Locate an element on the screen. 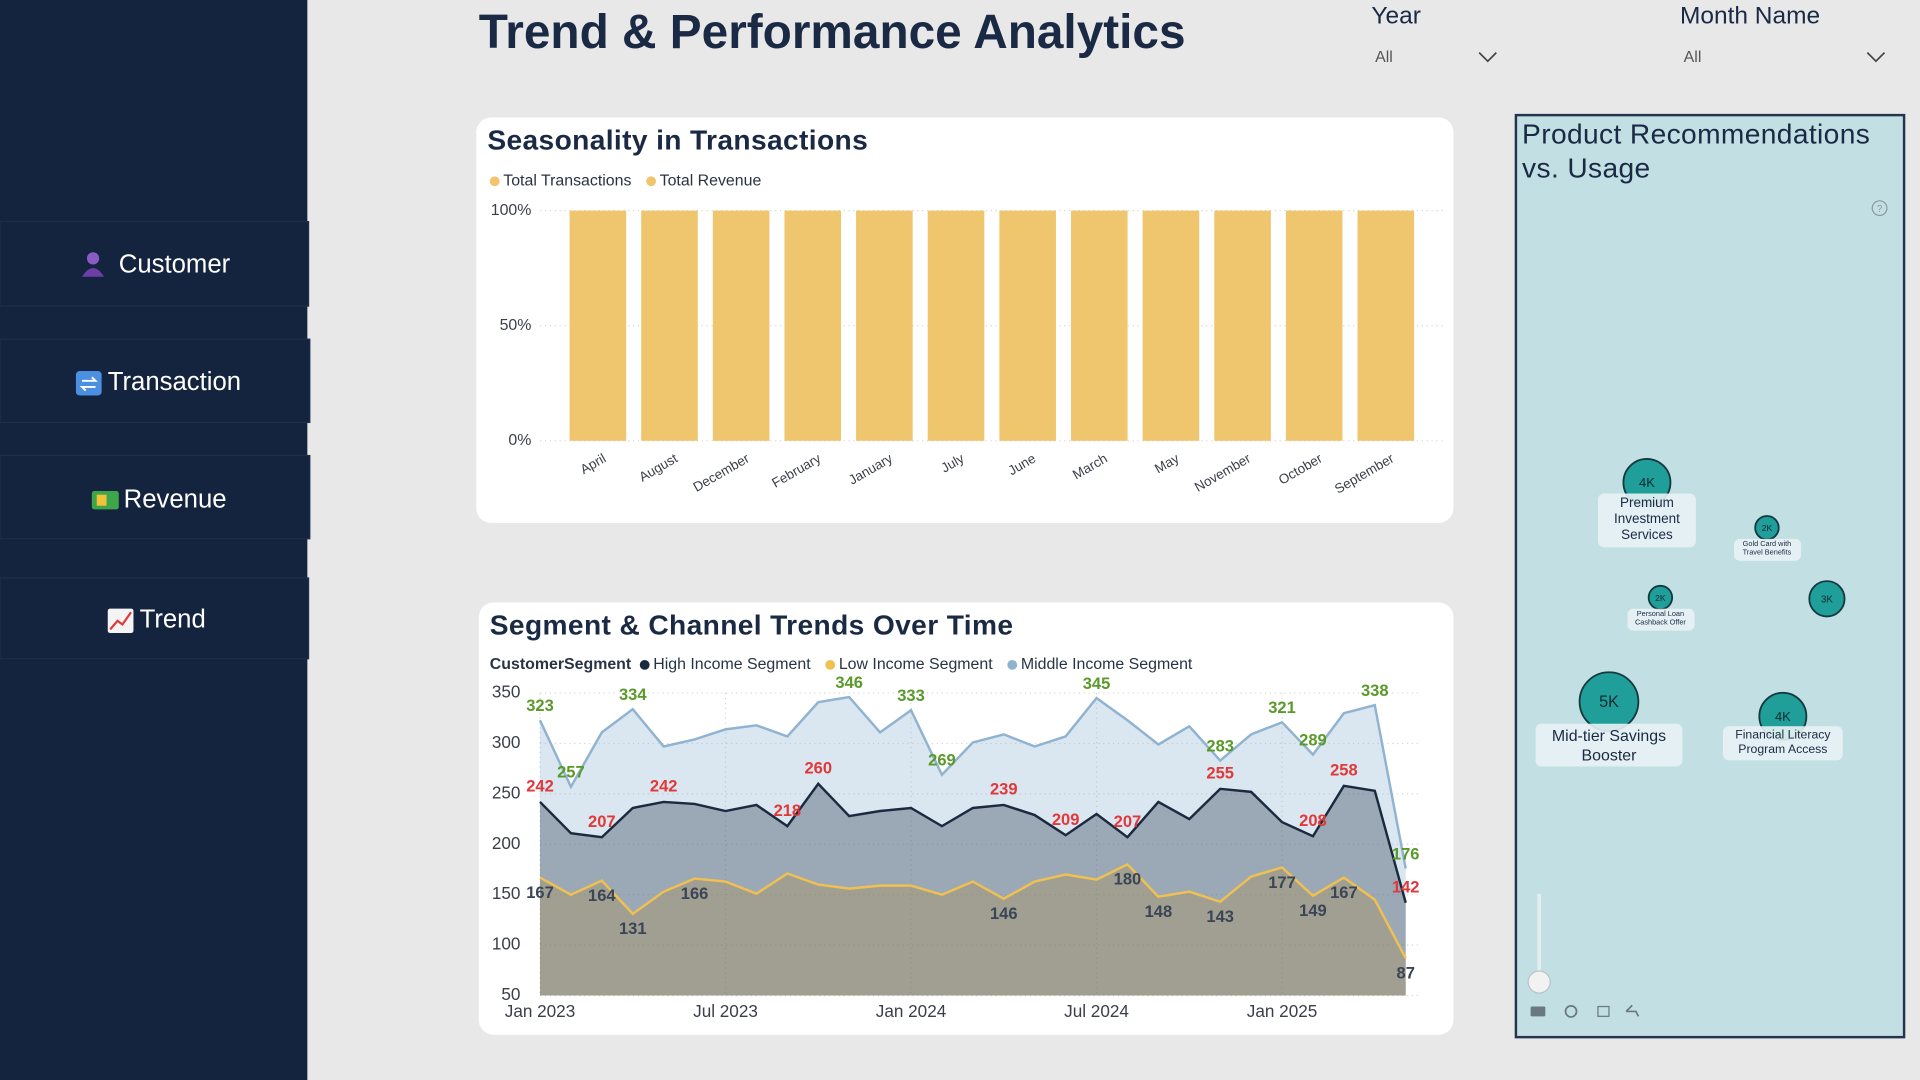  y-tick-label: 100% is located at coordinates (511, 210).